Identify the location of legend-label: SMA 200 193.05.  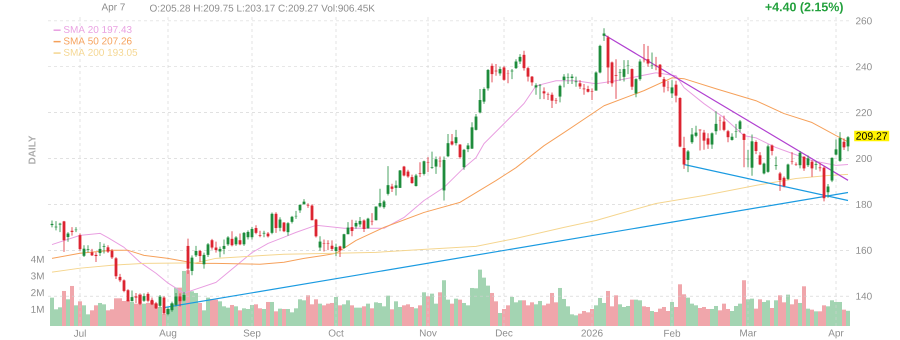
(101, 52).